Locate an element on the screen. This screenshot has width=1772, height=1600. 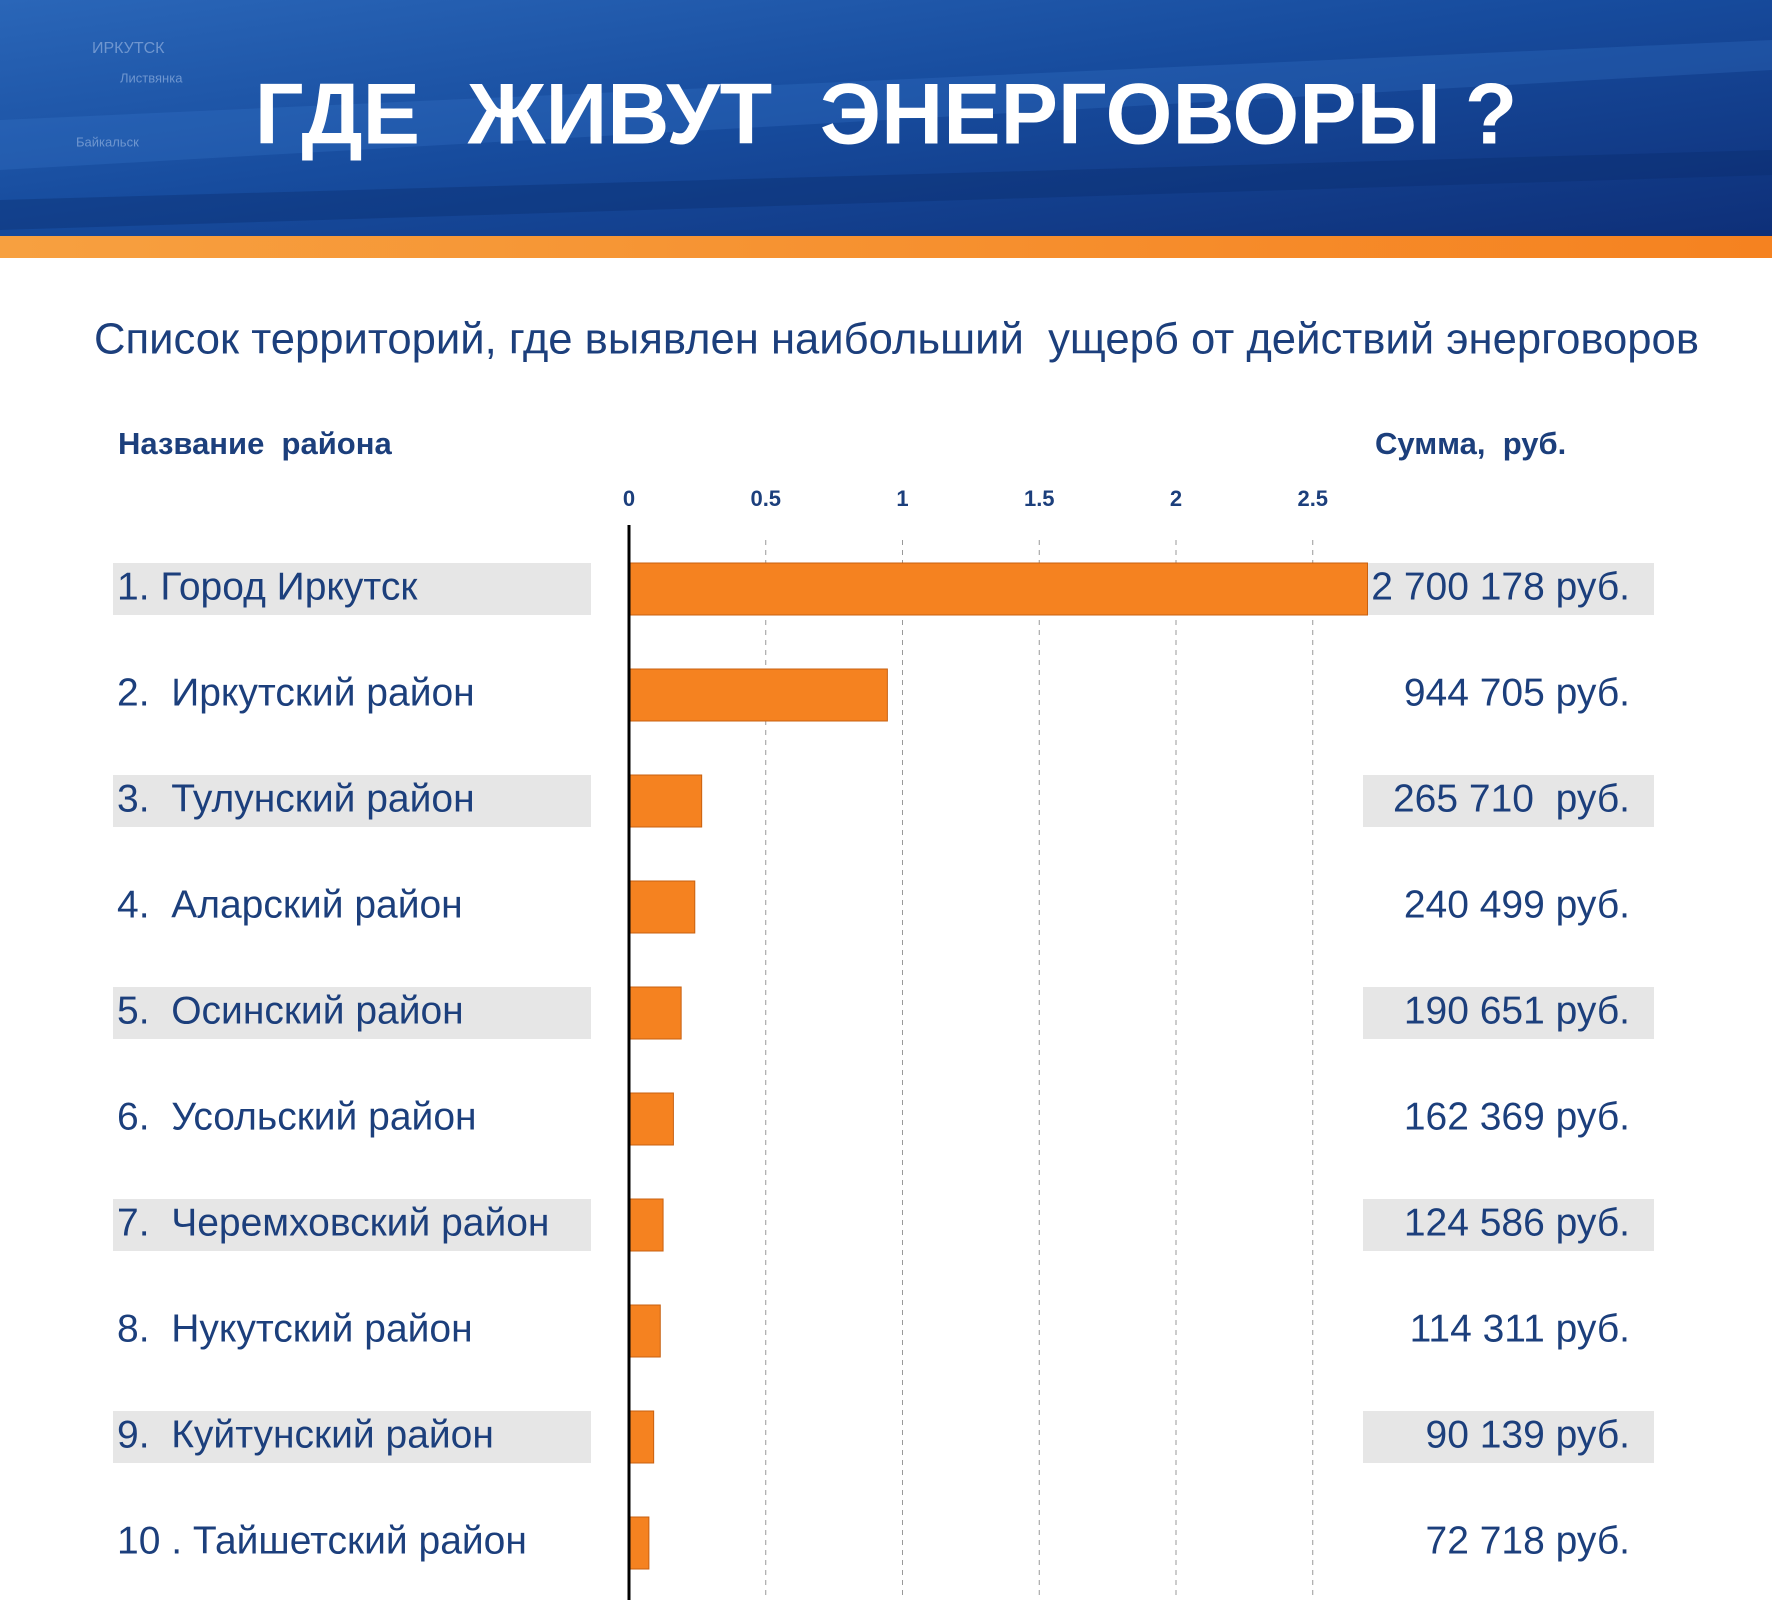
x-tick-label: 2 is located at coordinates (1176, 498).